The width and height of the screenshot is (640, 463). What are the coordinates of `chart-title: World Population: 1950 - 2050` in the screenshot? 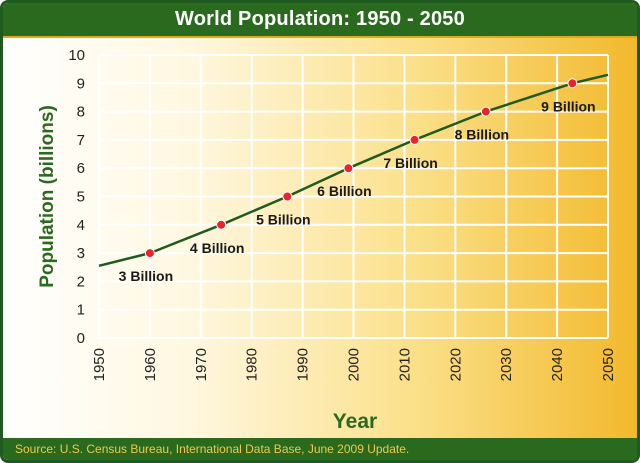 It's located at (320, 19).